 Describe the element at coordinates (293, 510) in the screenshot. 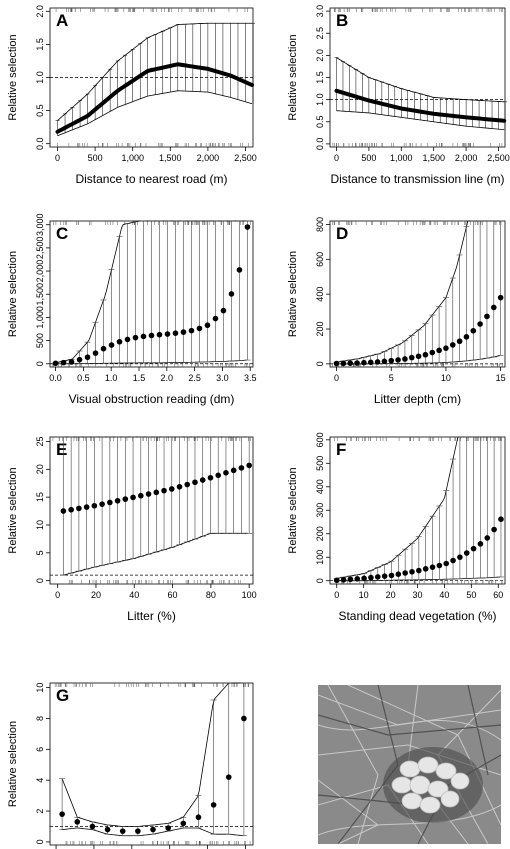

I see `panel-f-ylabel: Relative selection` at that location.